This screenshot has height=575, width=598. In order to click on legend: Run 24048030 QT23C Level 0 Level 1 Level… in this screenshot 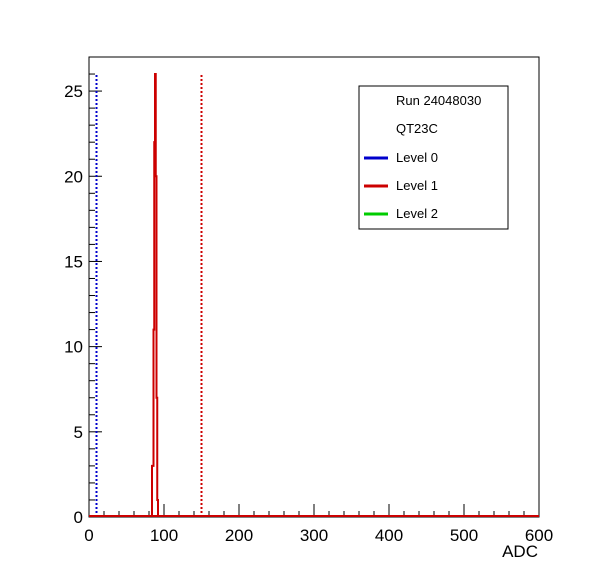, I will do `click(433, 157)`.